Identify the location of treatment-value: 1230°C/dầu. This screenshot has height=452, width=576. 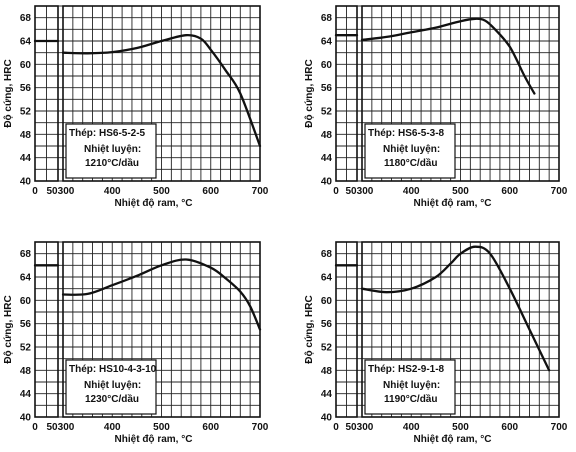
(112, 399).